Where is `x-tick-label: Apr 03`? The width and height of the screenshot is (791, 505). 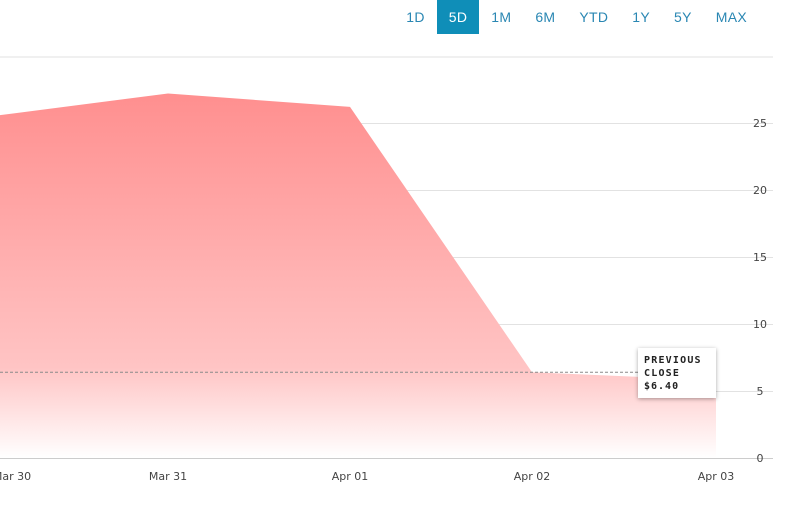
x-tick-label: Apr 03 is located at coordinates (716, 476).